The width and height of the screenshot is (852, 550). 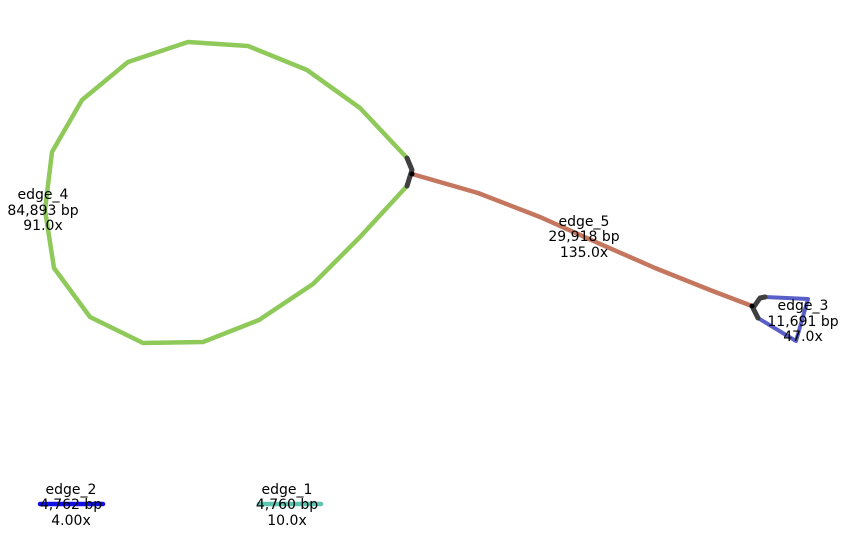 I want to click on edge-1-depth: 10.0x, so click(x=286, y=521).